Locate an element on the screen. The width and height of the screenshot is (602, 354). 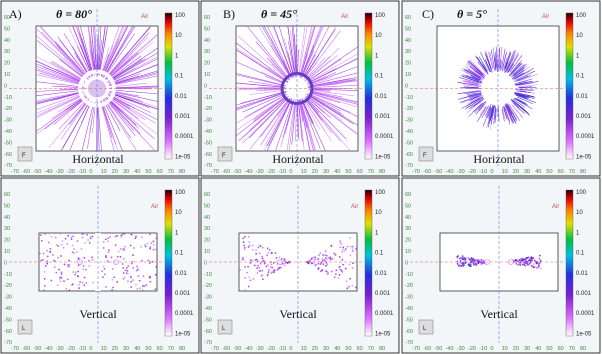
x-tick-label: 60 is located at coordinates (360, 349).